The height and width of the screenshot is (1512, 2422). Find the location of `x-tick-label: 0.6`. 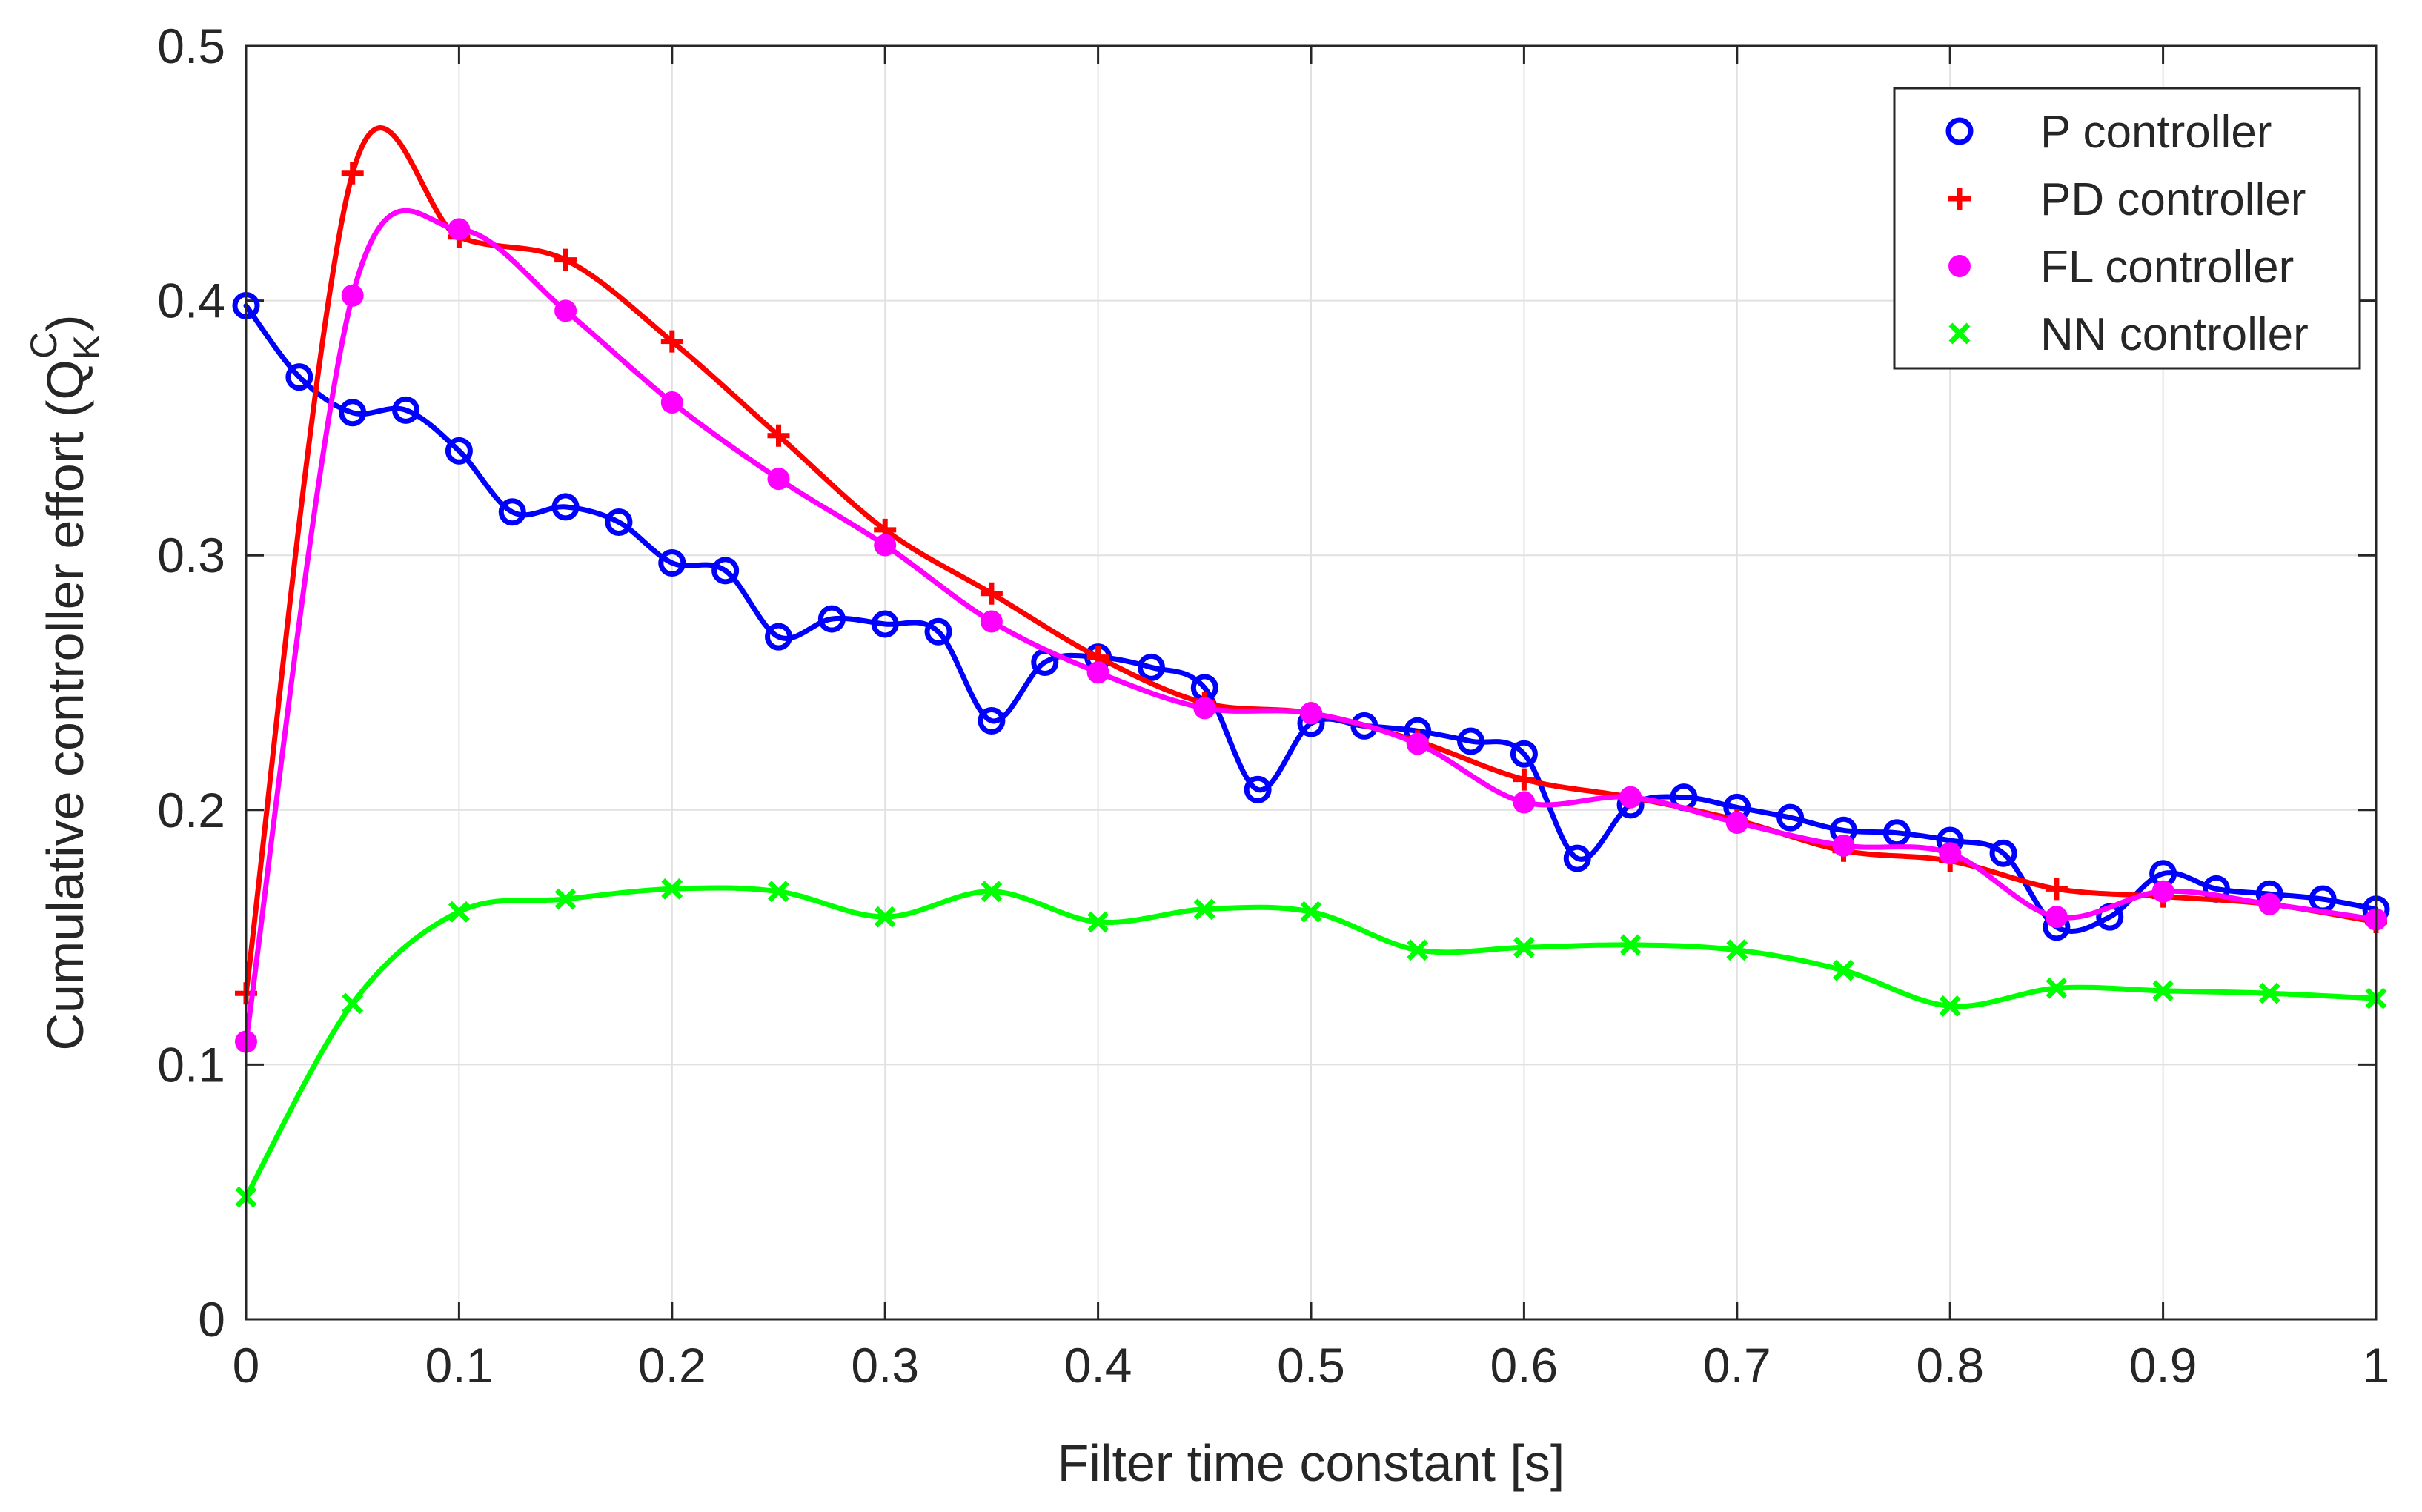

x-tick-label: 0.6 is located at coordinates (1524, 1365).